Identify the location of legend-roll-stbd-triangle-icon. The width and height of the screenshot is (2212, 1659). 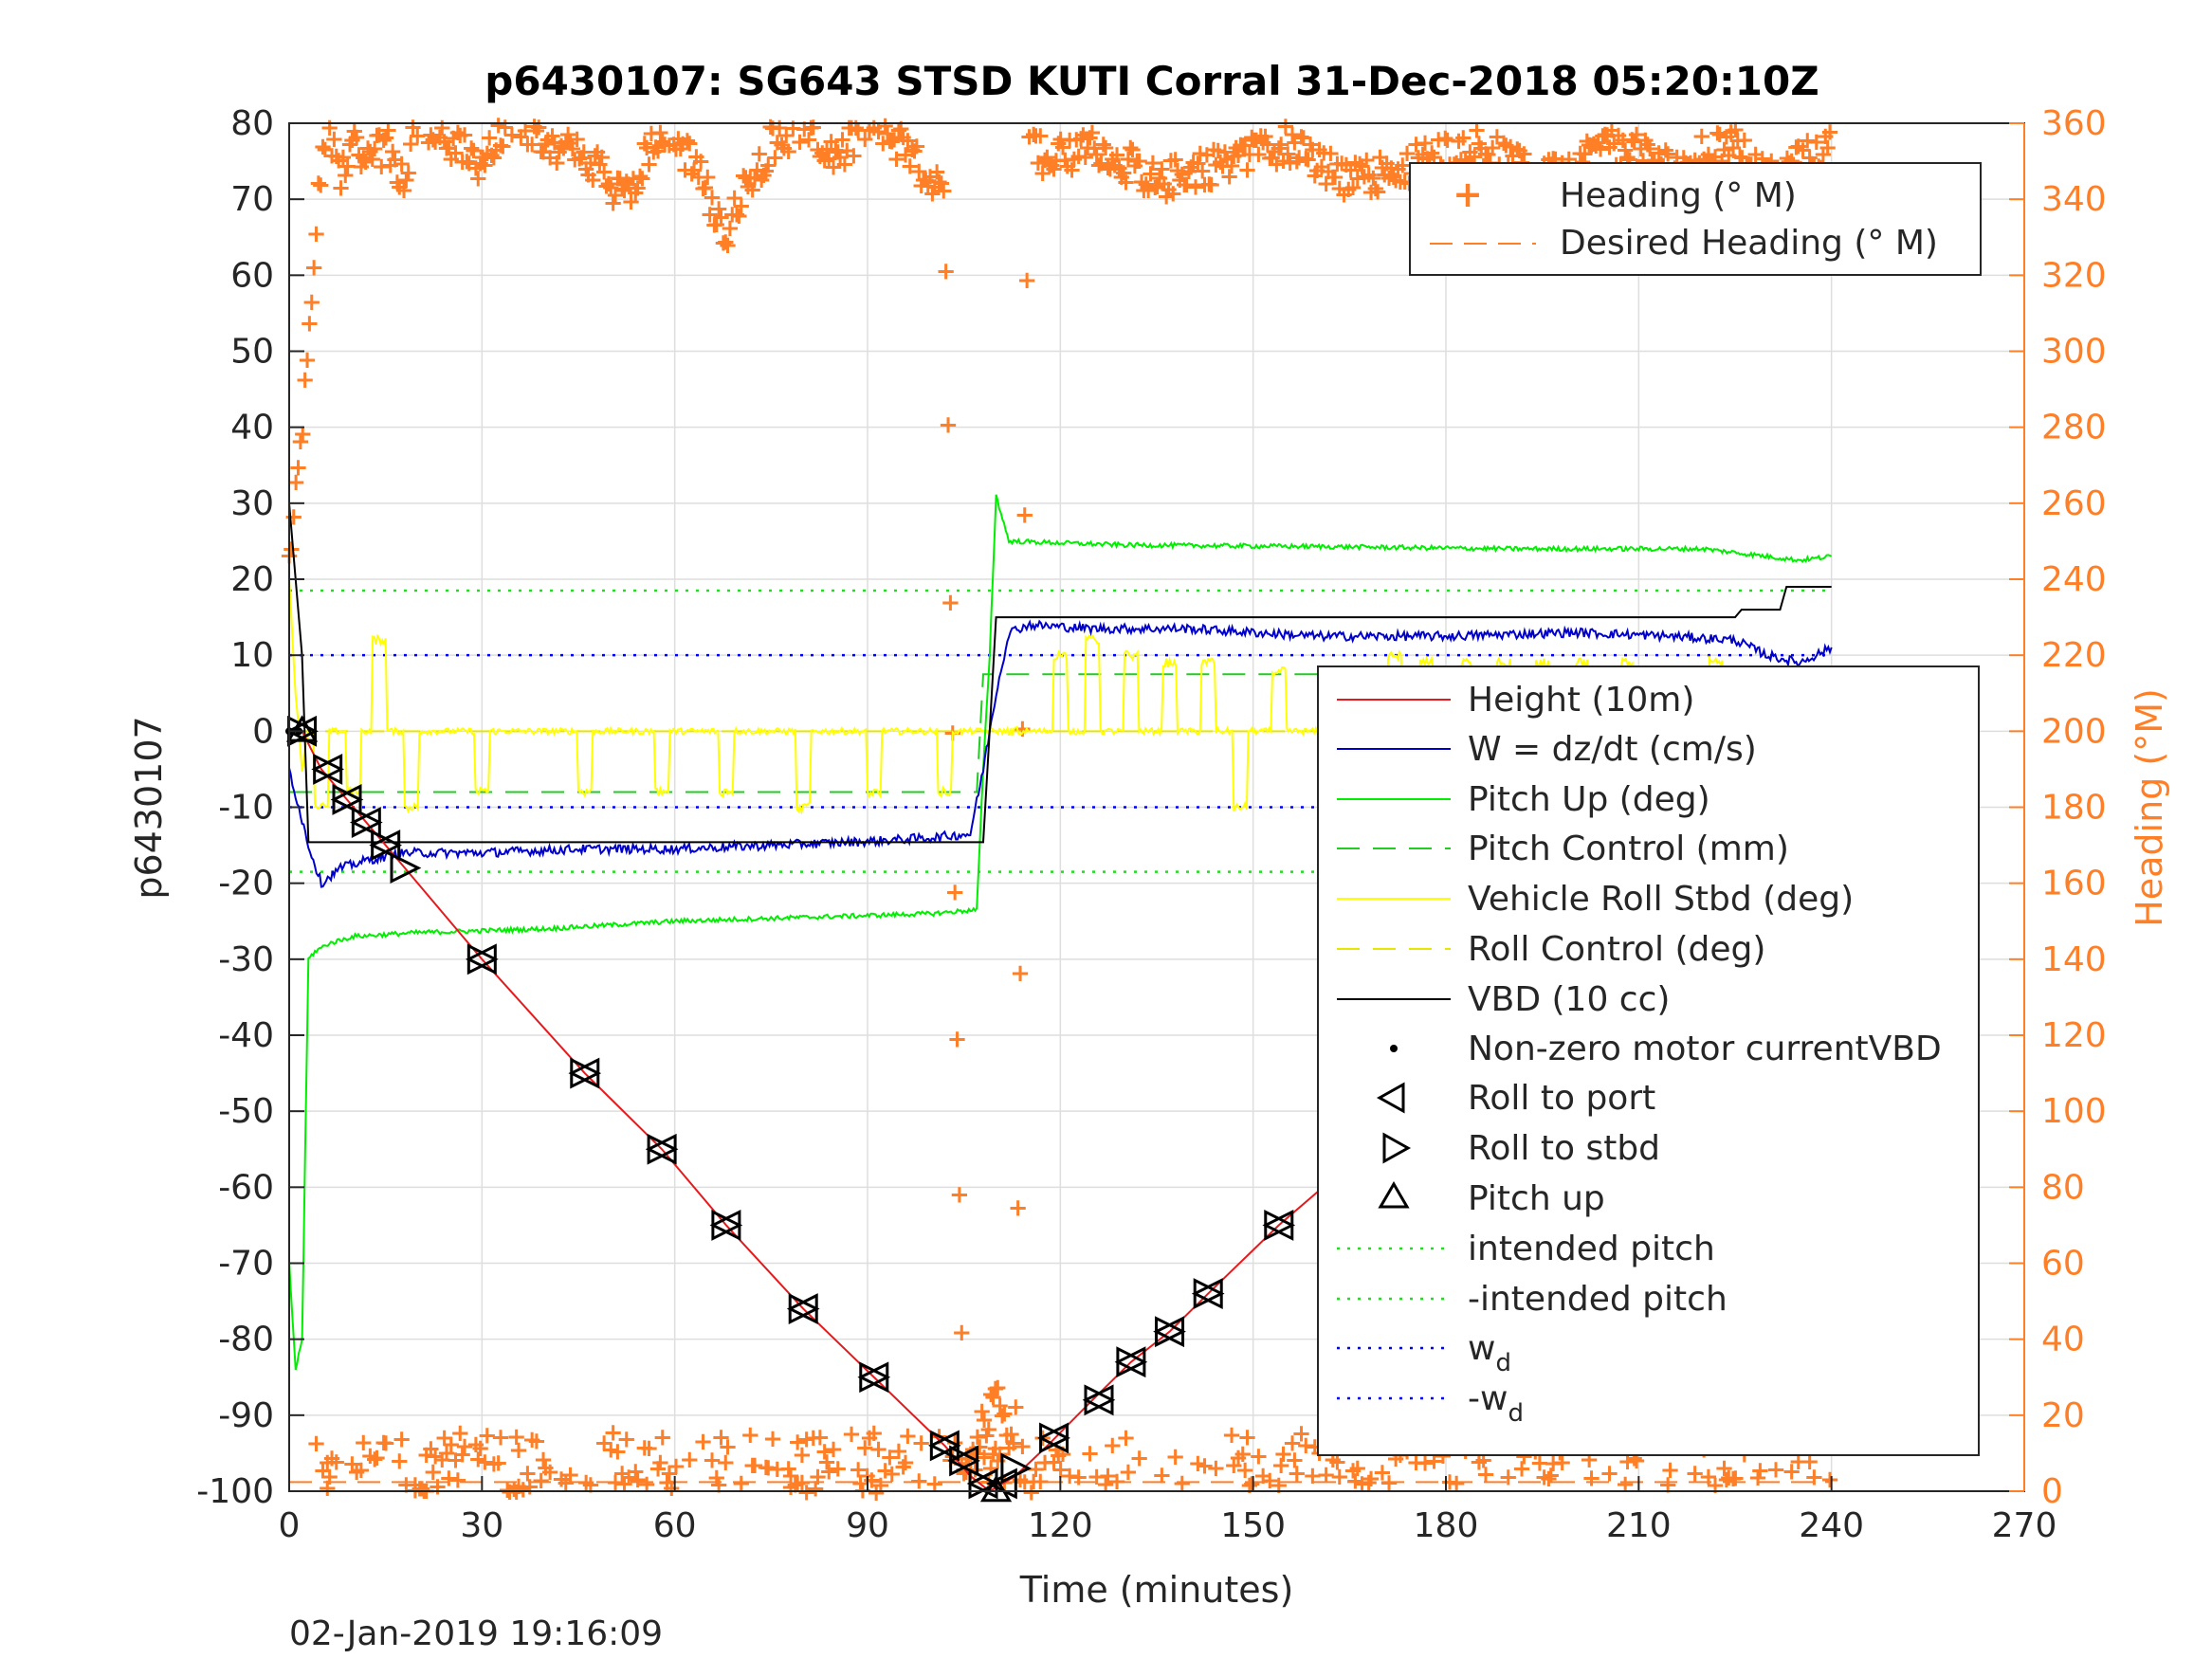
(1397, 1148).